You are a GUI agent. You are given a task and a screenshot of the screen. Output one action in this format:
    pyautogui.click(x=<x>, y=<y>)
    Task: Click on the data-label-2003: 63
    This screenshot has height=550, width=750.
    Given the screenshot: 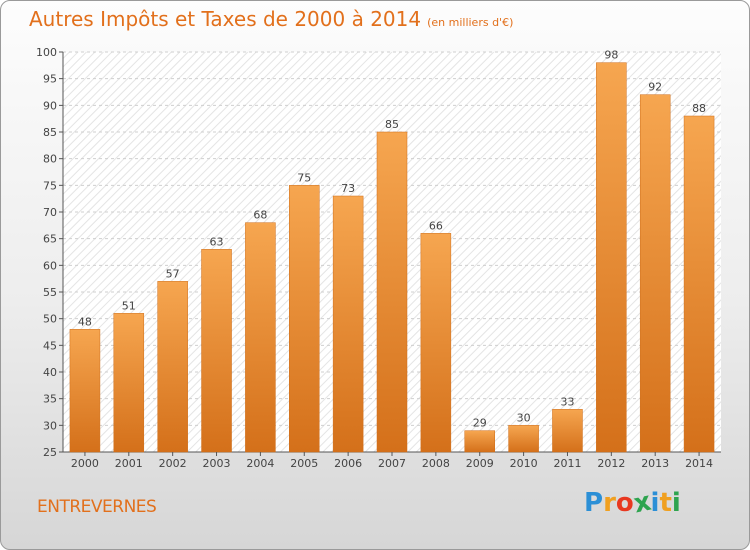 What is the action you would take?
    pyautogui.click(x=217, y=241)
    